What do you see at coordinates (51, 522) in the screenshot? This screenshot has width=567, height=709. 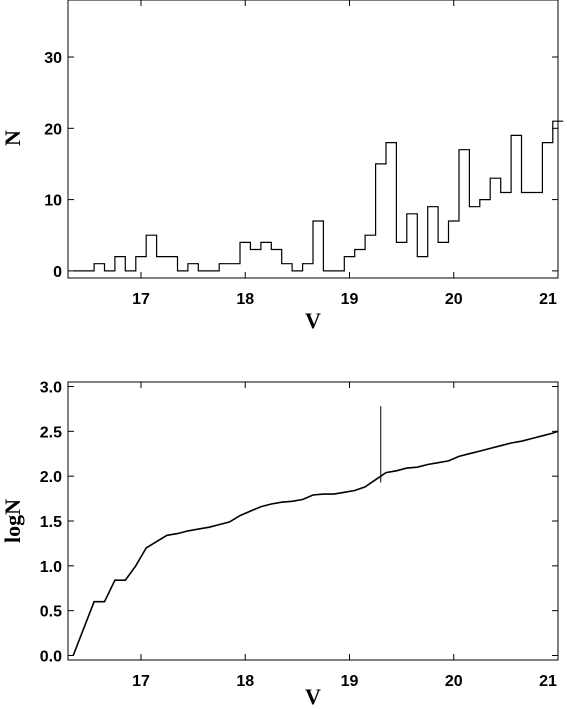 I see `bottom-ytick-label: 1.5` at bounding box center [51, 522].